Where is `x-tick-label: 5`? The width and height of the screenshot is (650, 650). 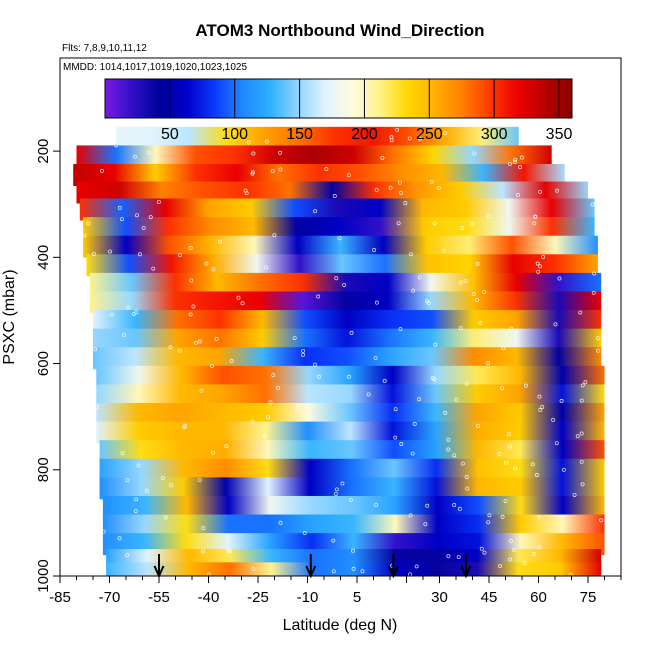
x-tick-label: 5 is located at coordinates (357, 597).